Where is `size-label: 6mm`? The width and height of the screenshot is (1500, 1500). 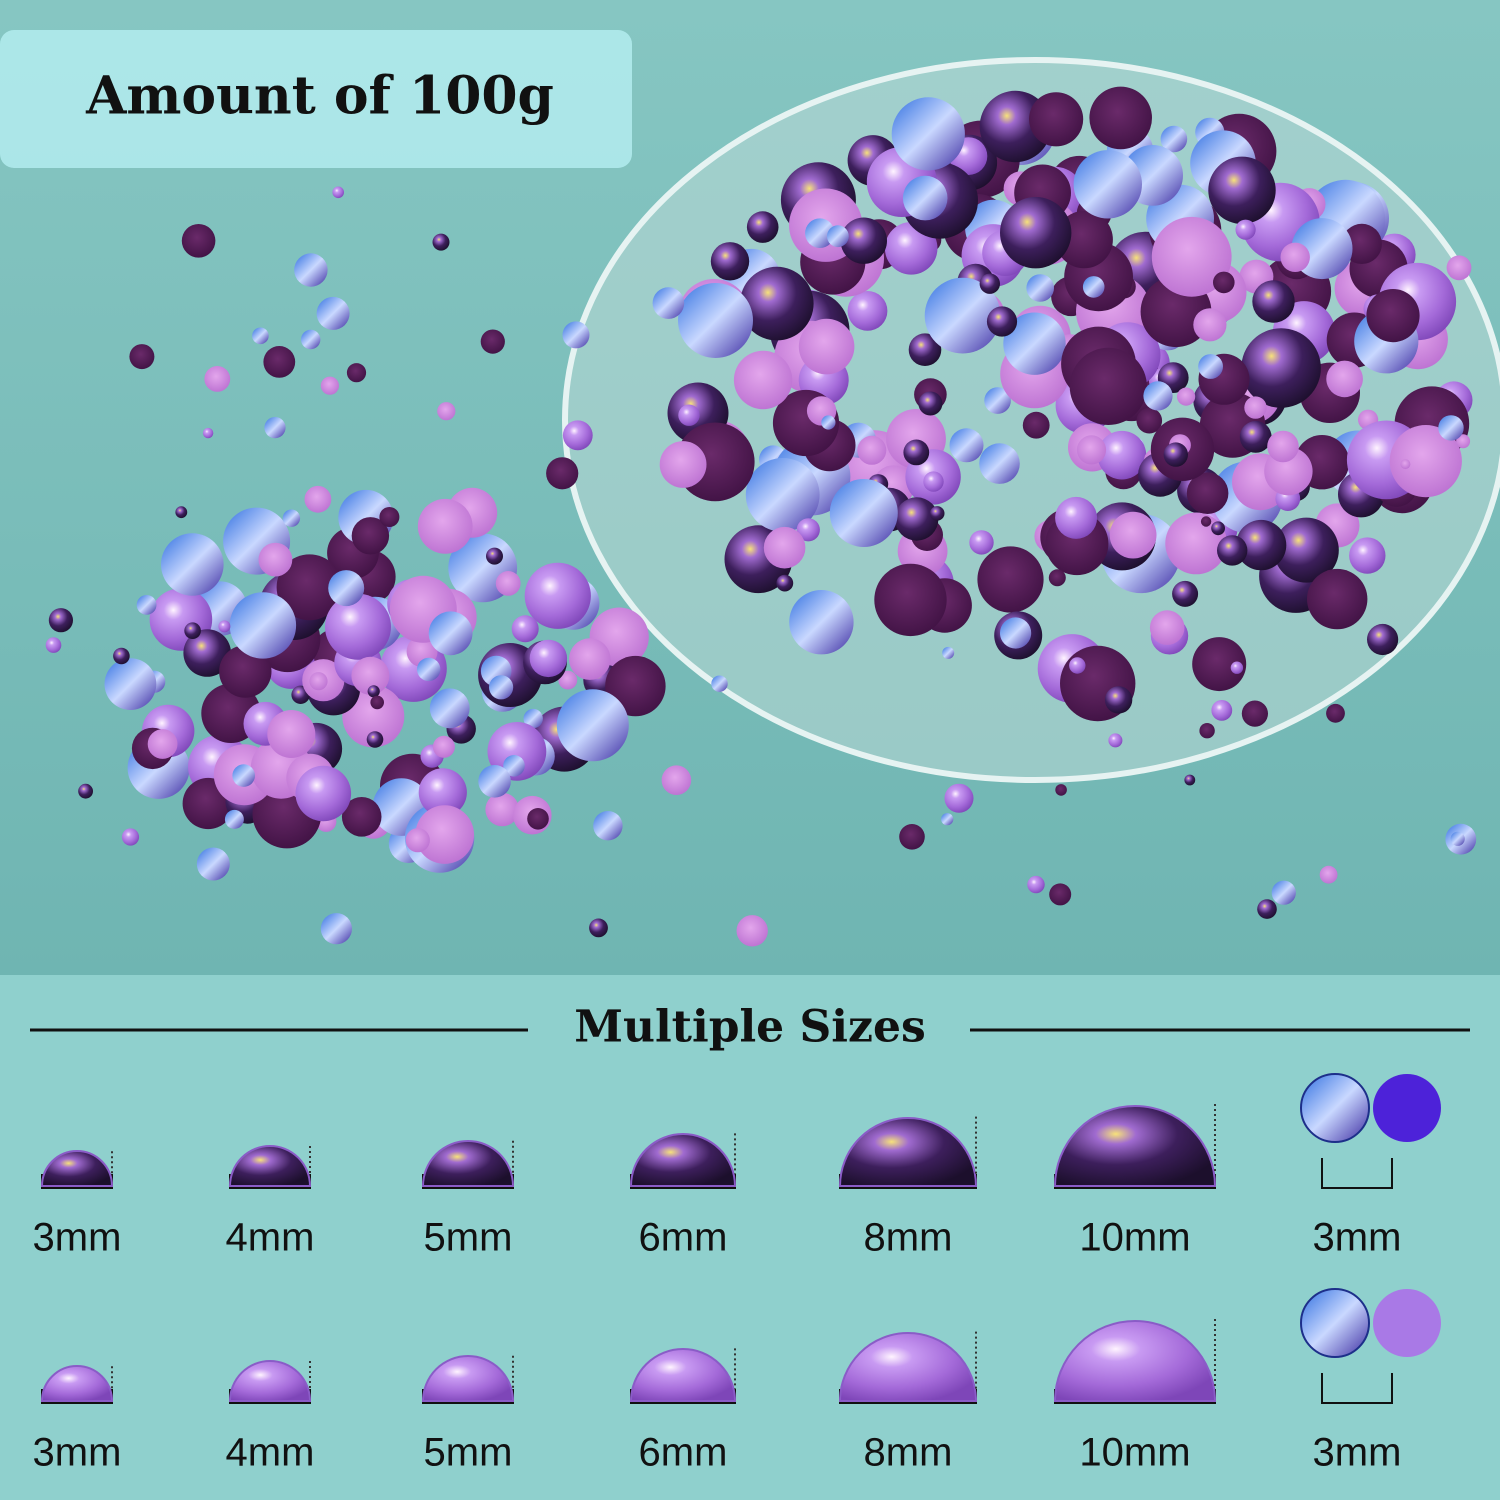
size-label: 6mm is located at coordinates (683, 1453).